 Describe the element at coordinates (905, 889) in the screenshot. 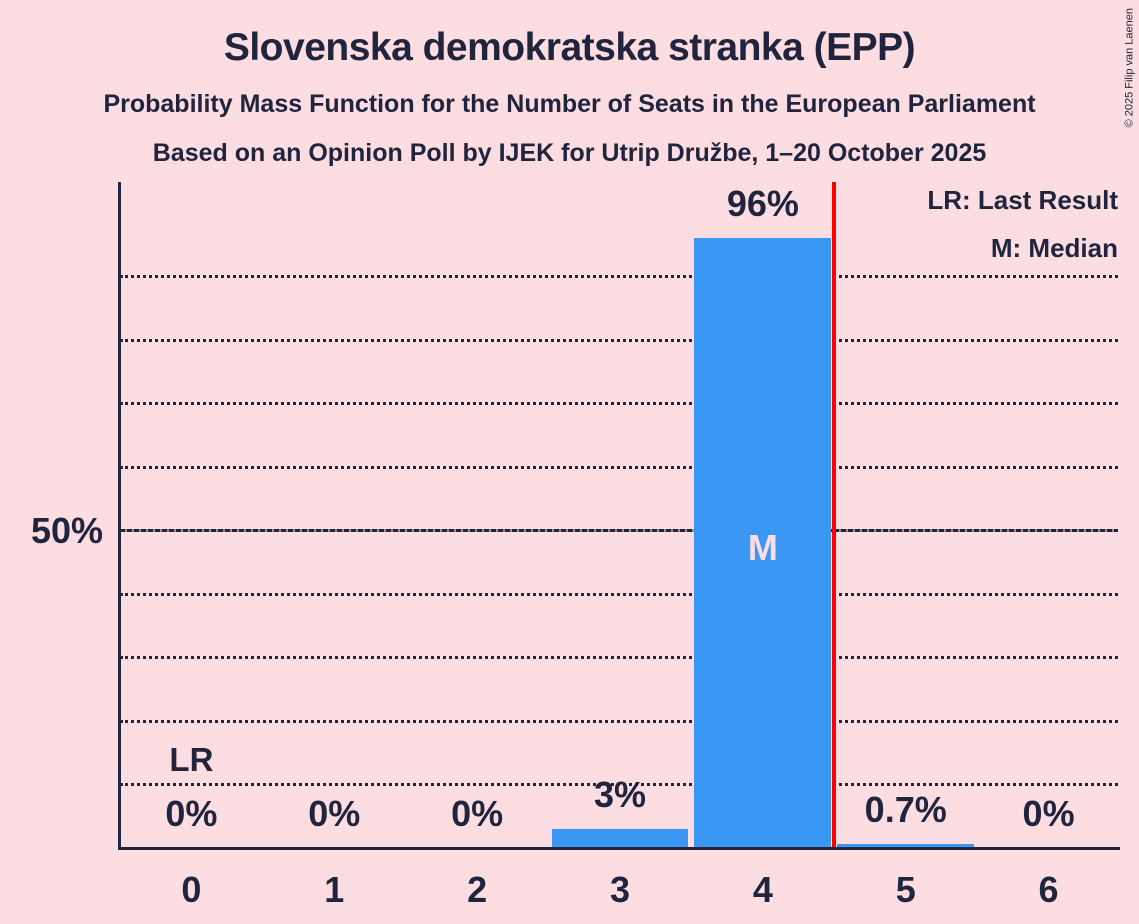

I see `x-tick-label-5: 5` at that location.